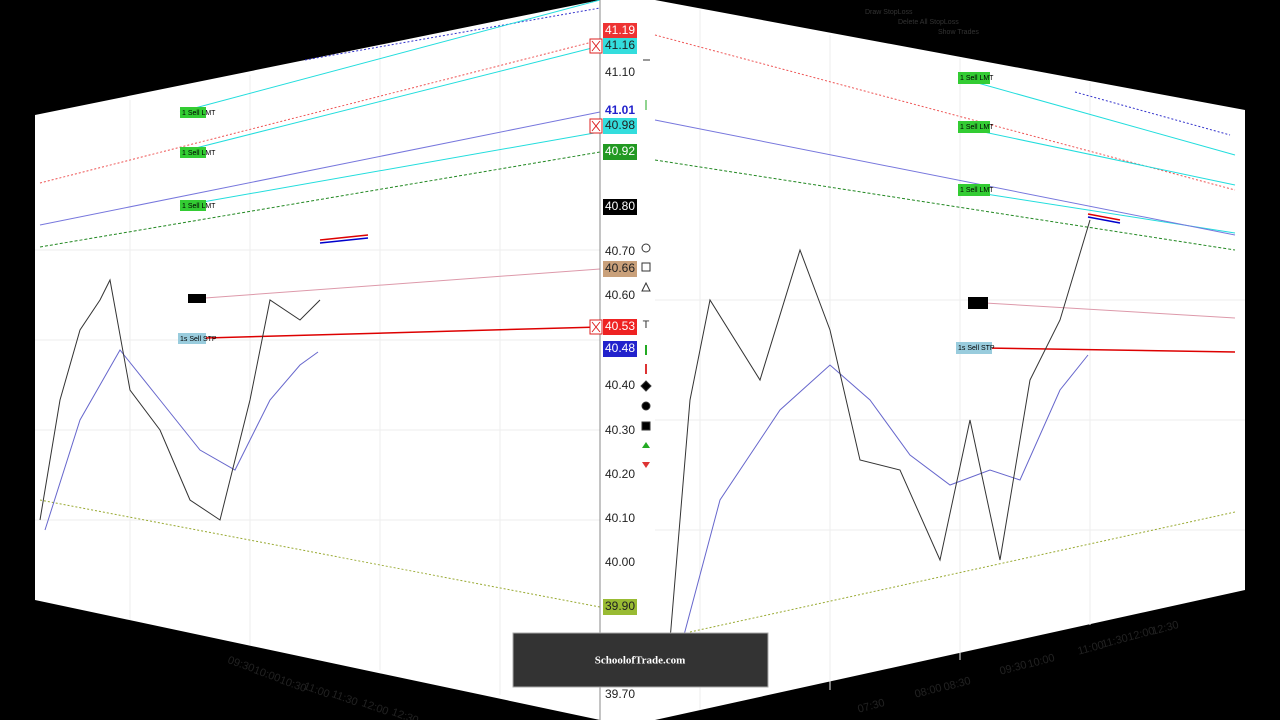 This screenshot has height=720, width=1280. Describe the element at coordinates (620, 251) in the screenshot. I see `price-label: 40.70` at that location.